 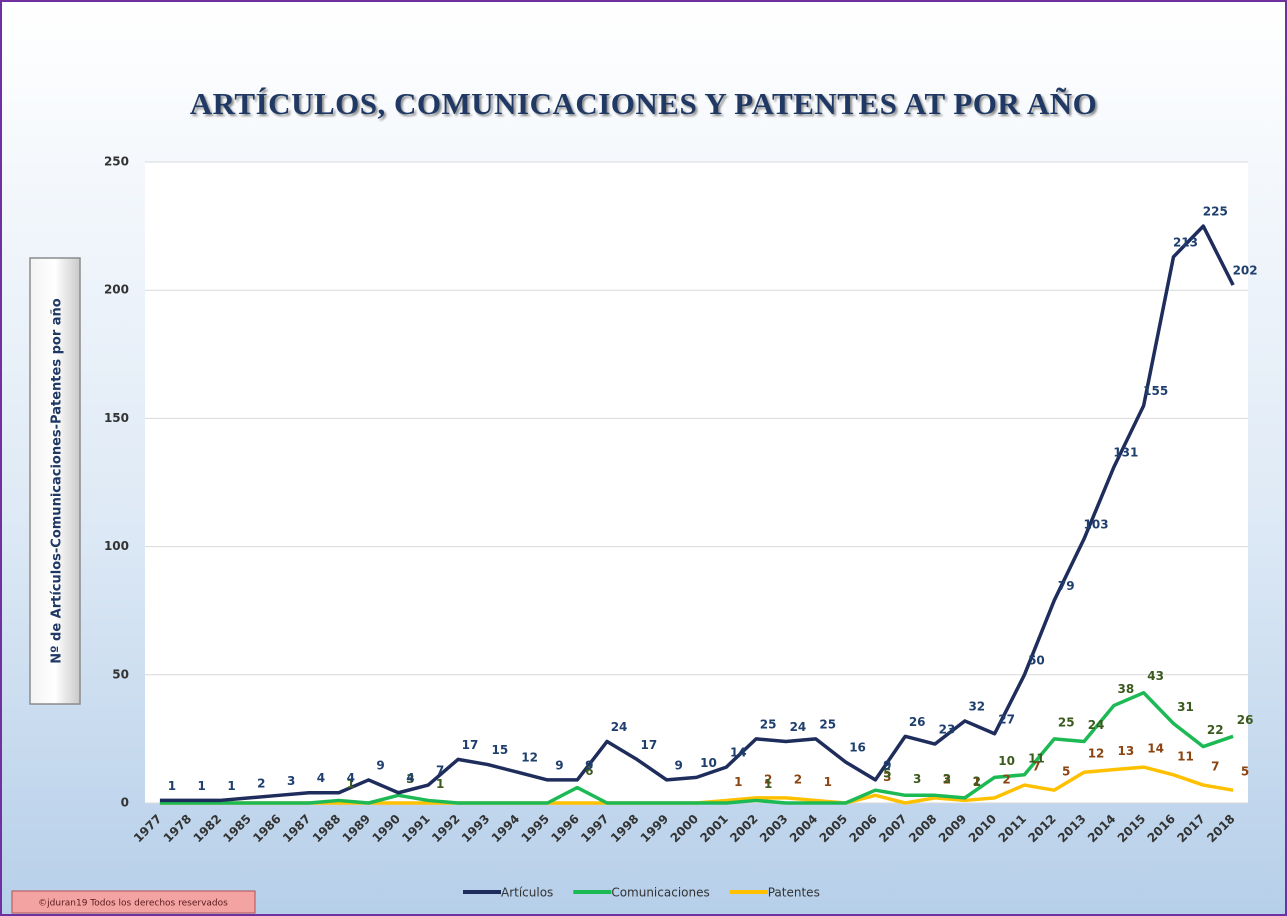 I want to click on data-label: 15, so click(x=499, y=750).